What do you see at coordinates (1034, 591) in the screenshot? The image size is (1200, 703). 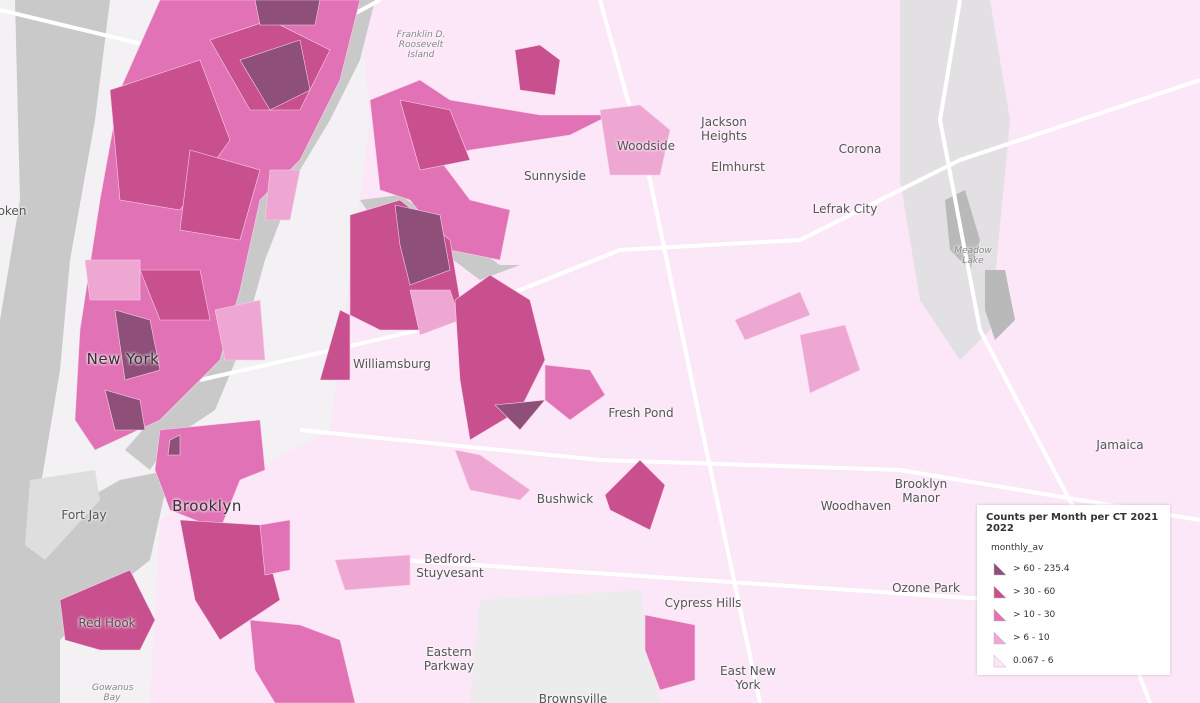 I see `legend-label: > 30 - 60` at bounding box center [1034, 591].